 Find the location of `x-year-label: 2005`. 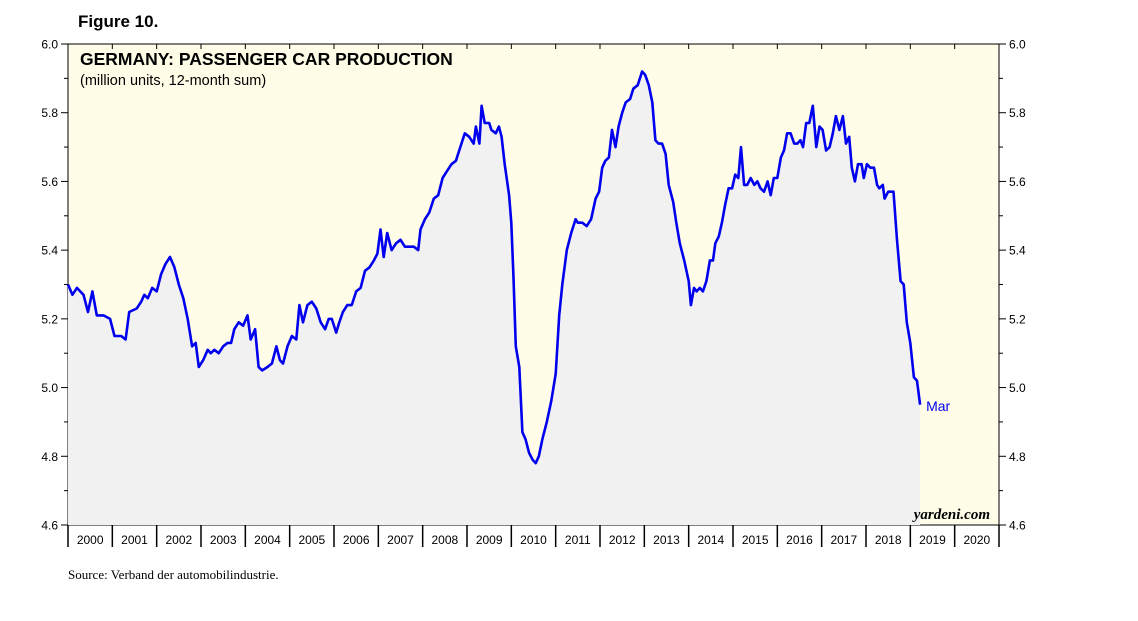

x-year-label: 2005 is located at coordinates (311, 540).